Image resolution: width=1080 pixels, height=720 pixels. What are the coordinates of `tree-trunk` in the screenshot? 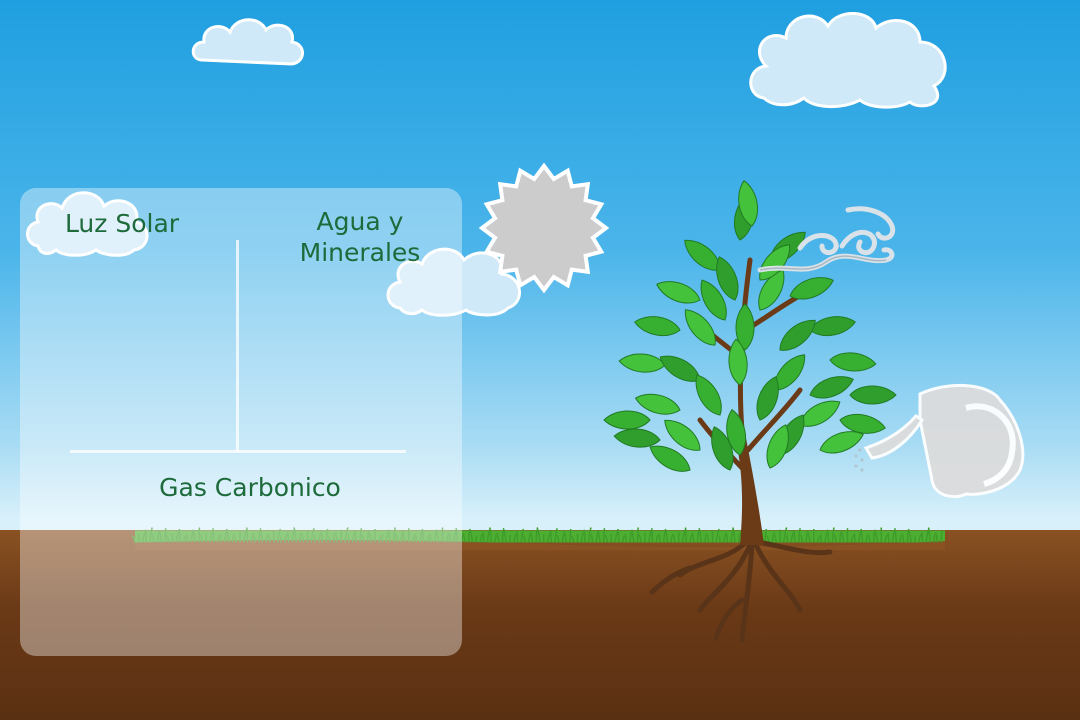 It's located at (750, 491).